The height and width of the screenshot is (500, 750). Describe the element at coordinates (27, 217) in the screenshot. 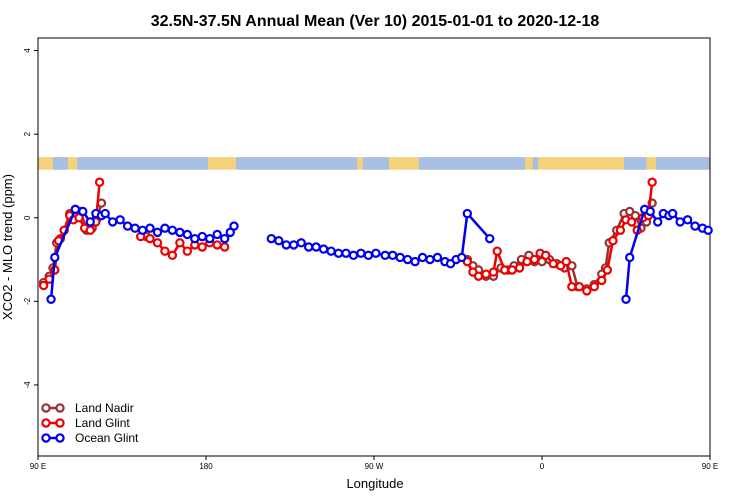

I see `y-tick-label: 0` at that location.